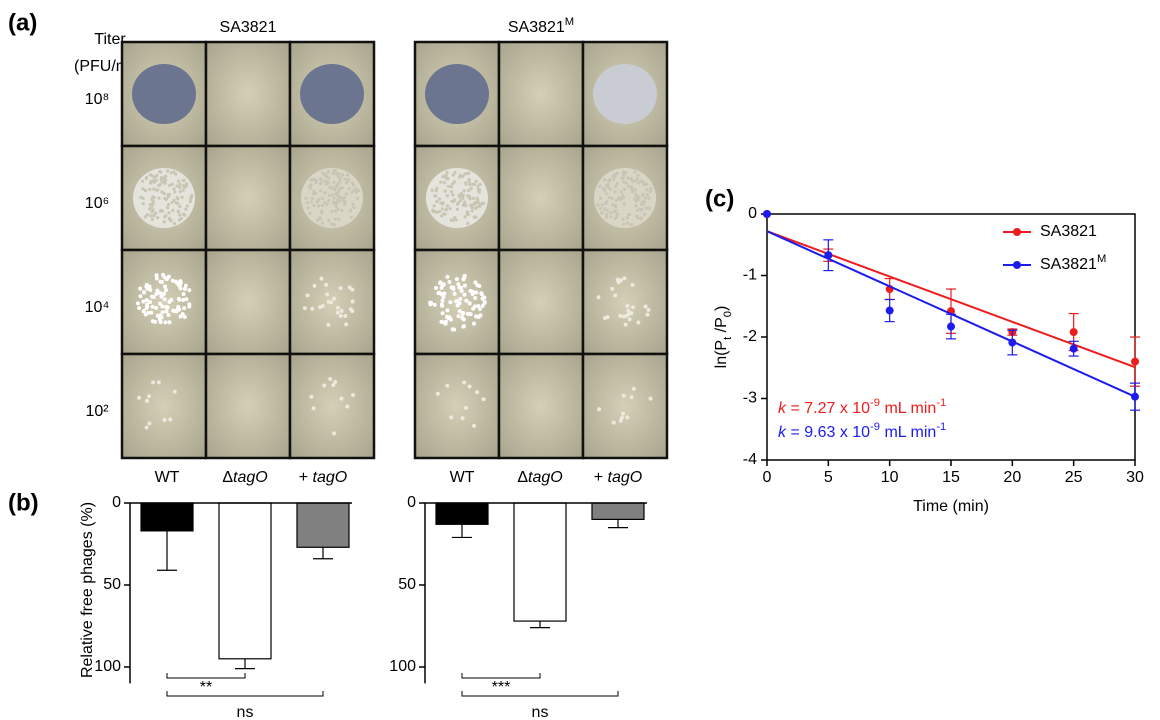 The height and width of the screenshot is (720, 1160). I want to click on data-point, so click(1135, 361).